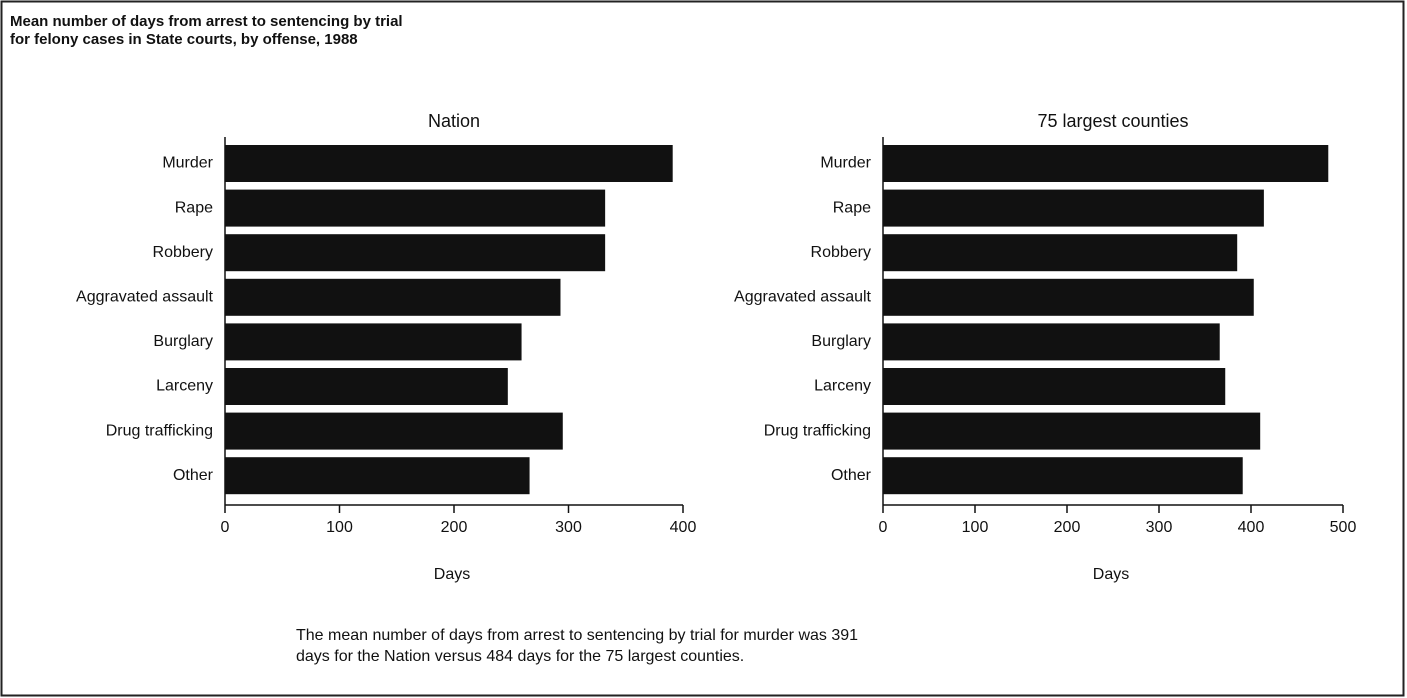 The width and height of the screenshot is (1407, 698). What do you see at coordinates (1343, 527) in the screenshot?
I see `x-tick-label: 500` at bounding box center [1343, 527].